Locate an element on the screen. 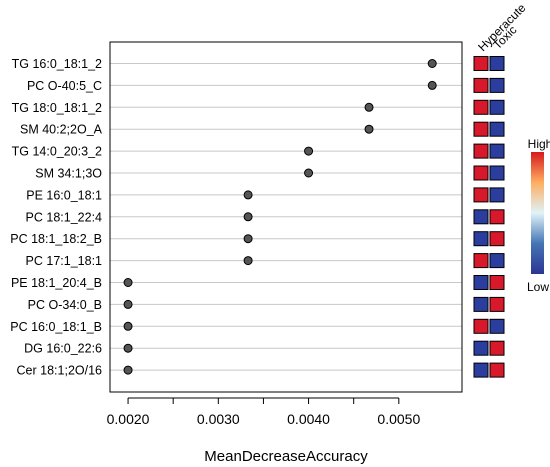 This screenshot has height=467, width=550. legend-gradient-bar is located at coordinates (537, 213).